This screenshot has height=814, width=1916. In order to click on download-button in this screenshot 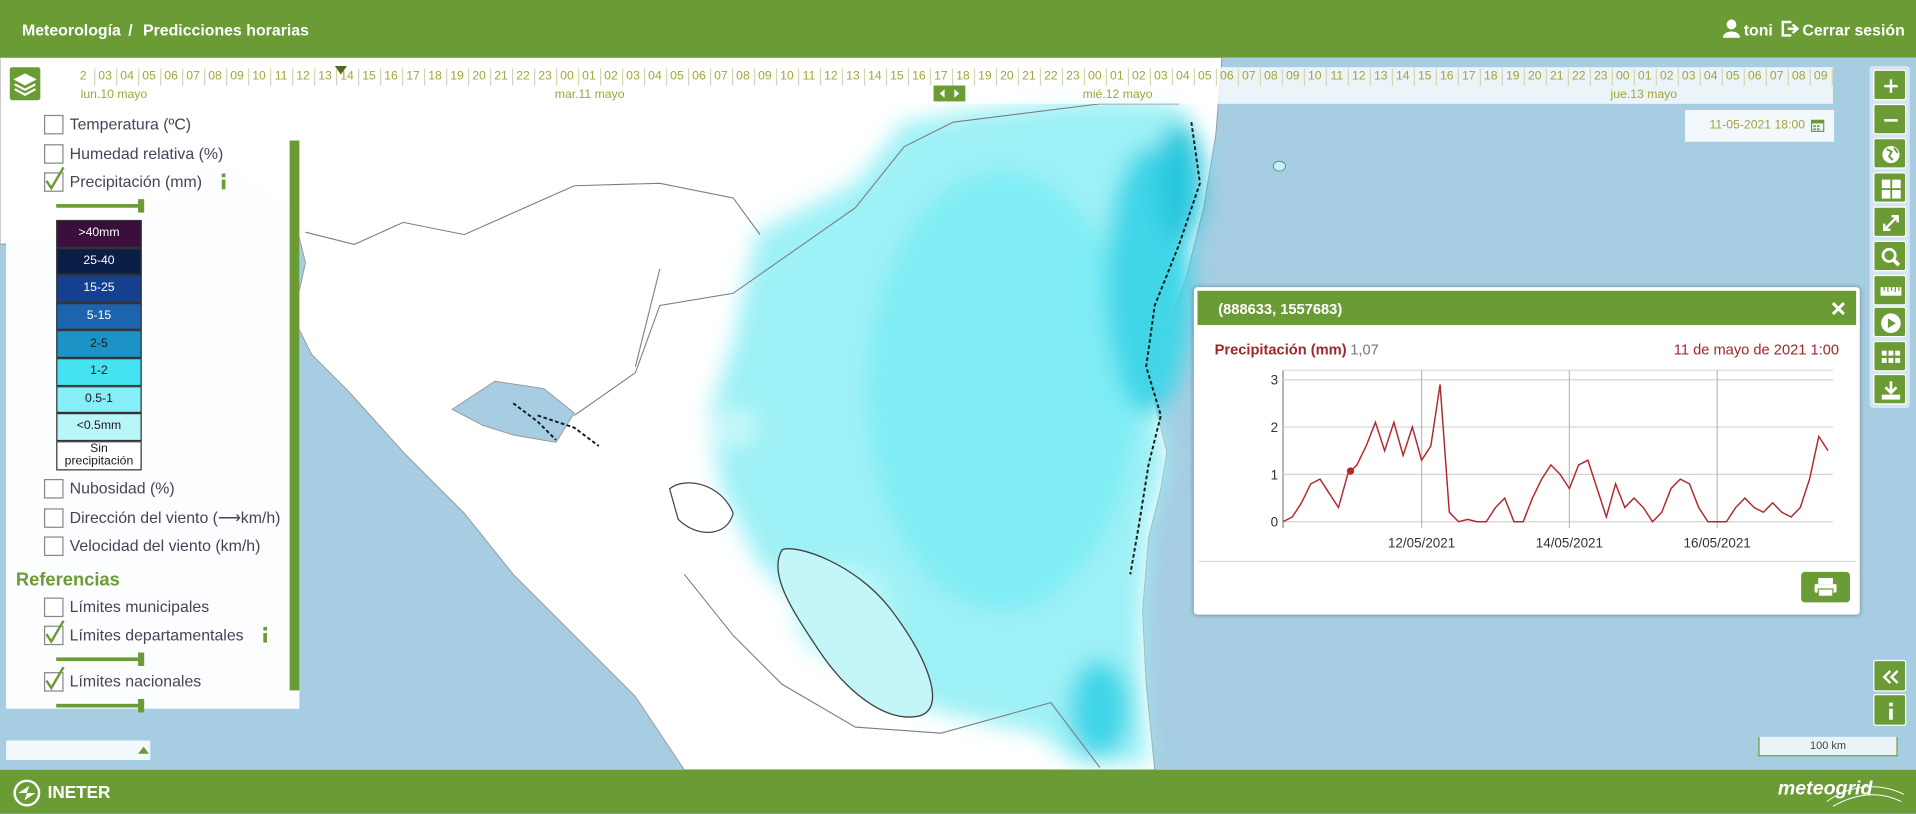, I will do `click(1890, 389)`.